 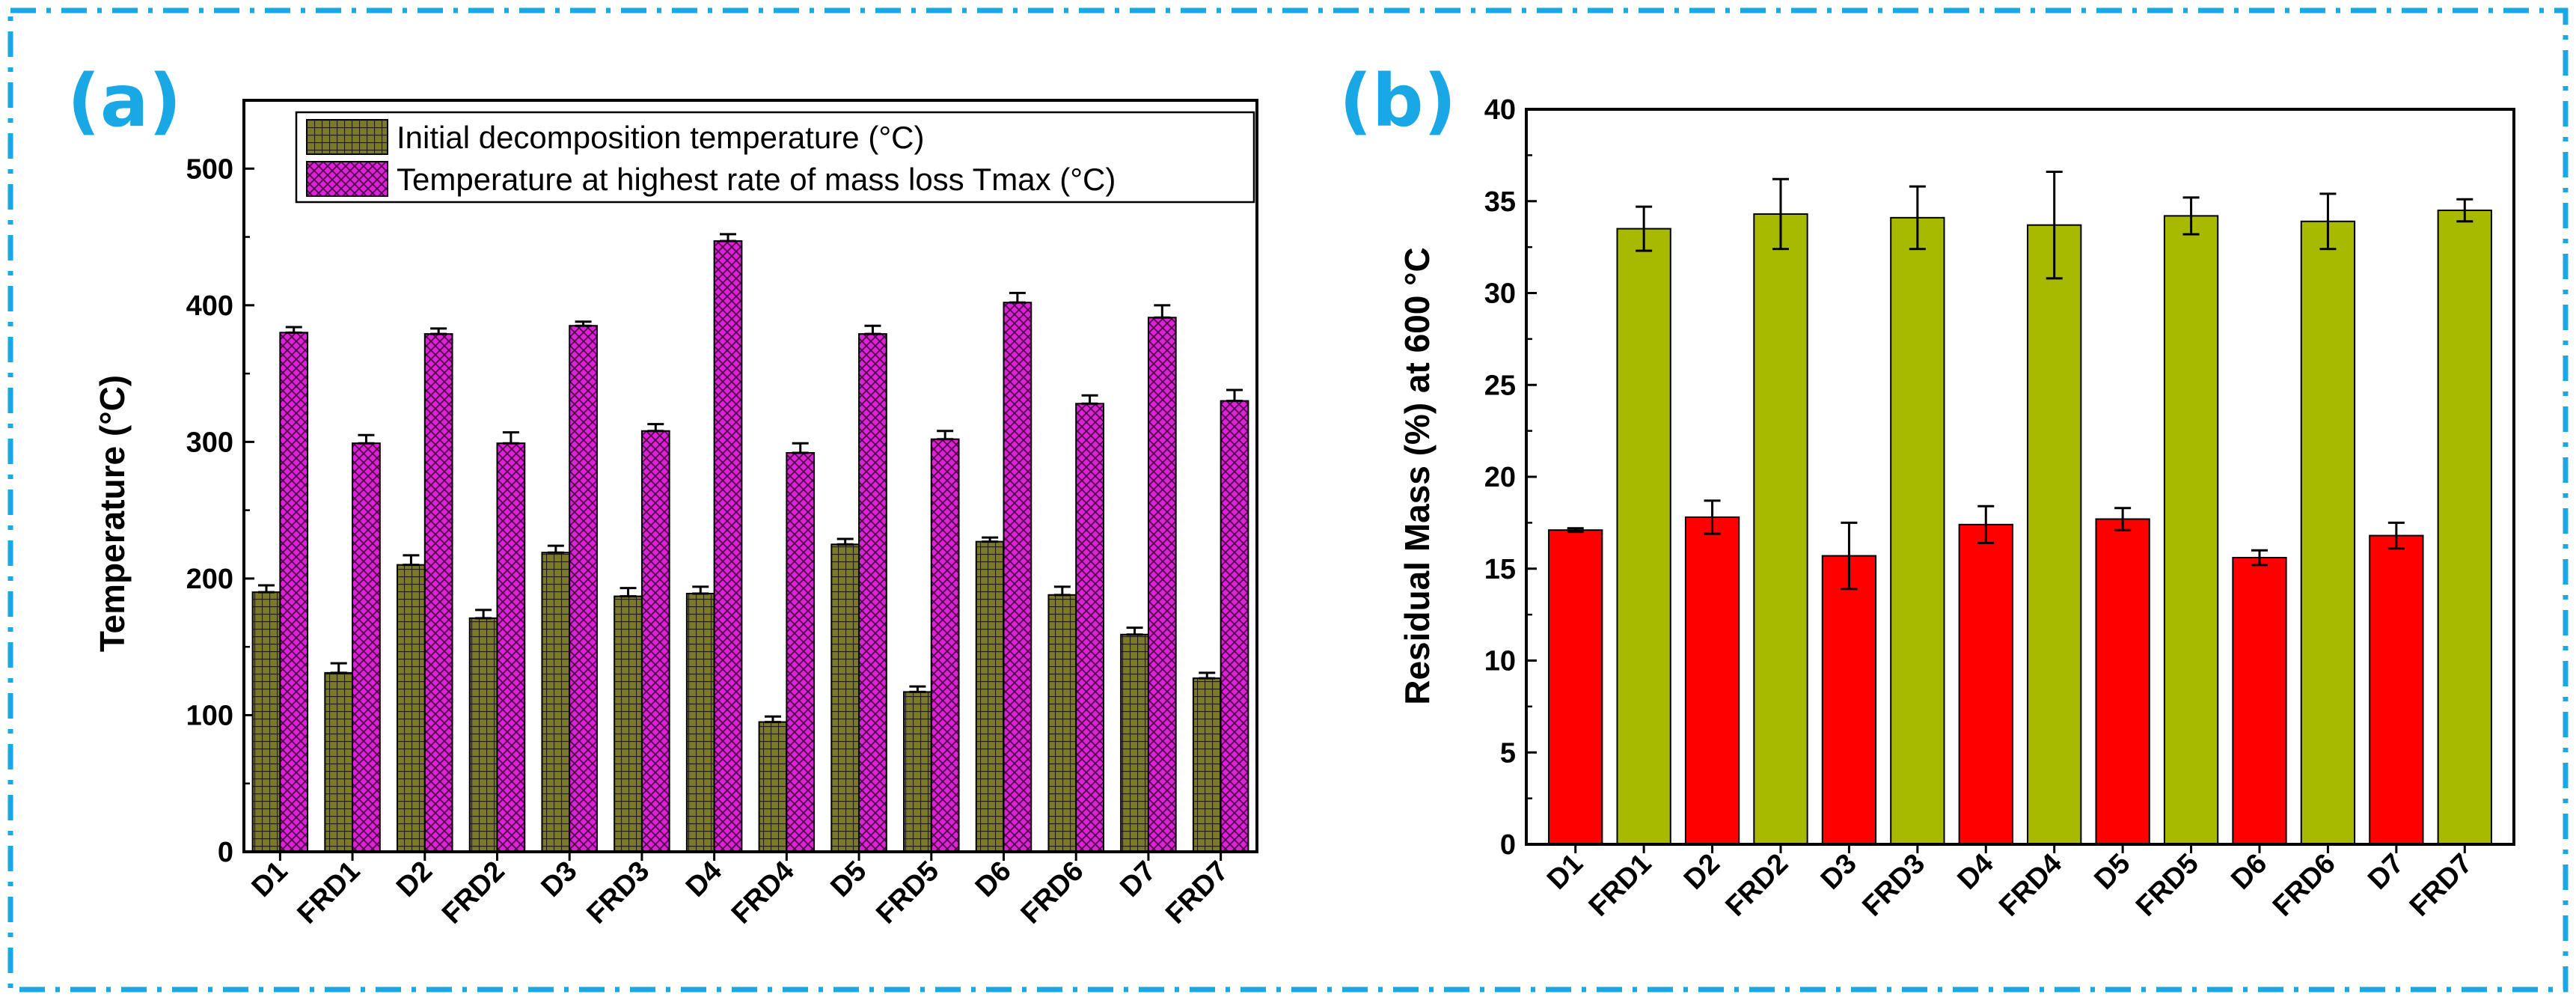 What do you see at coordinates (220, 510) in the screenshot?
I see `panel-a-axis-ticks: 0 100 200 300 400 500` at bounding box center [220, 510].